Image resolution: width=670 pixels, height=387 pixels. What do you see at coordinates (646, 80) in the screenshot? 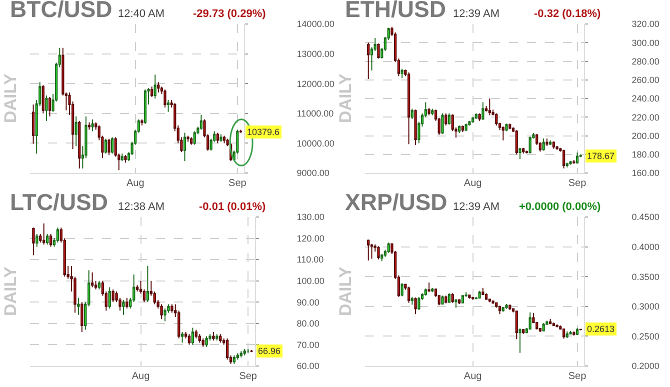
I see `y-tick-label: 260.00` at bounding box center [646, 80].